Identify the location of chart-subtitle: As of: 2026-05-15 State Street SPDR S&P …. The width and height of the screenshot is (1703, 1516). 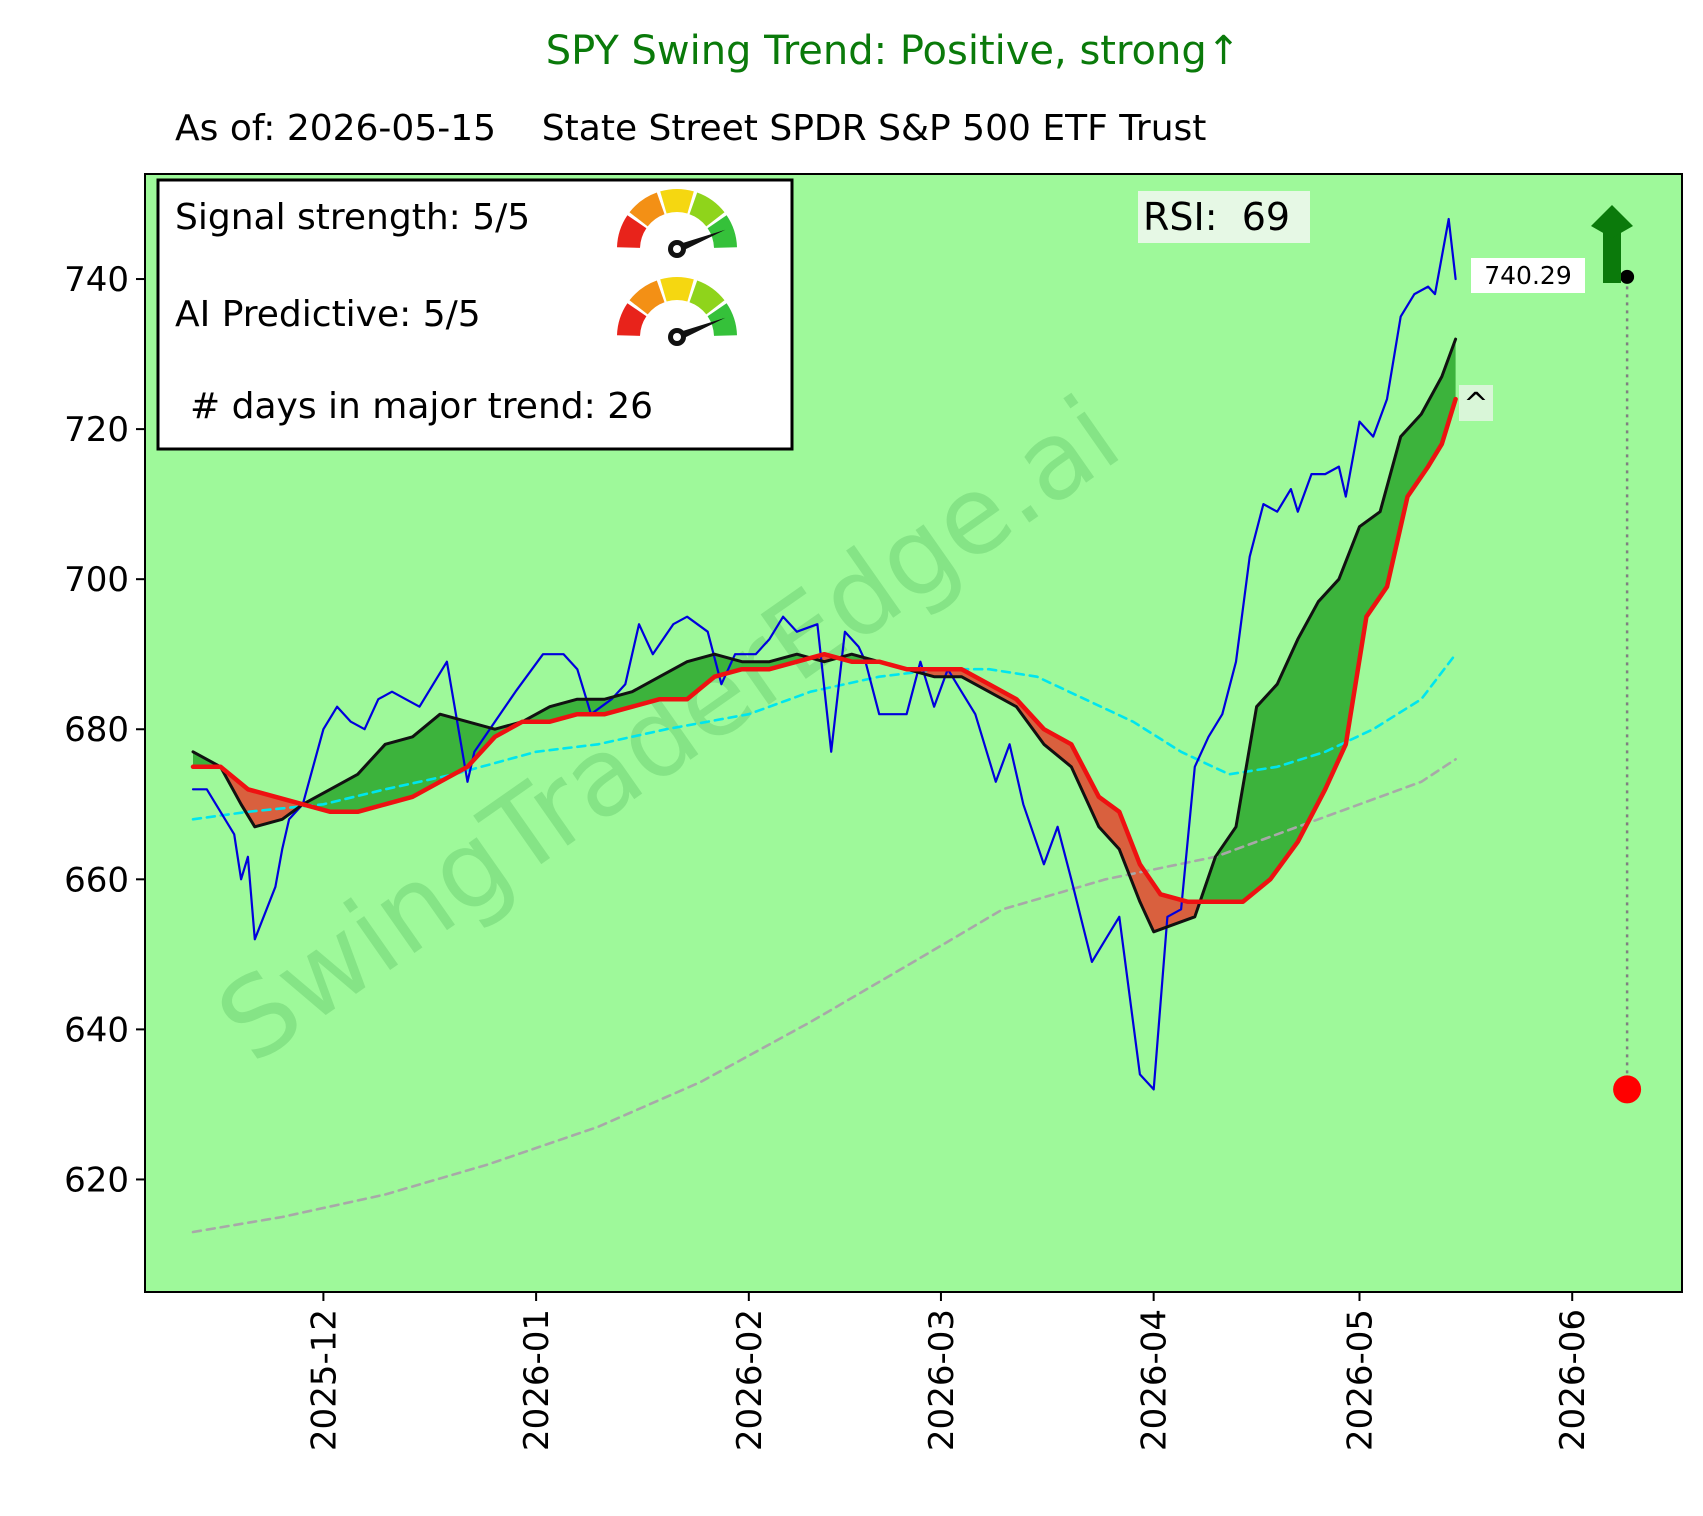
(690, 128).